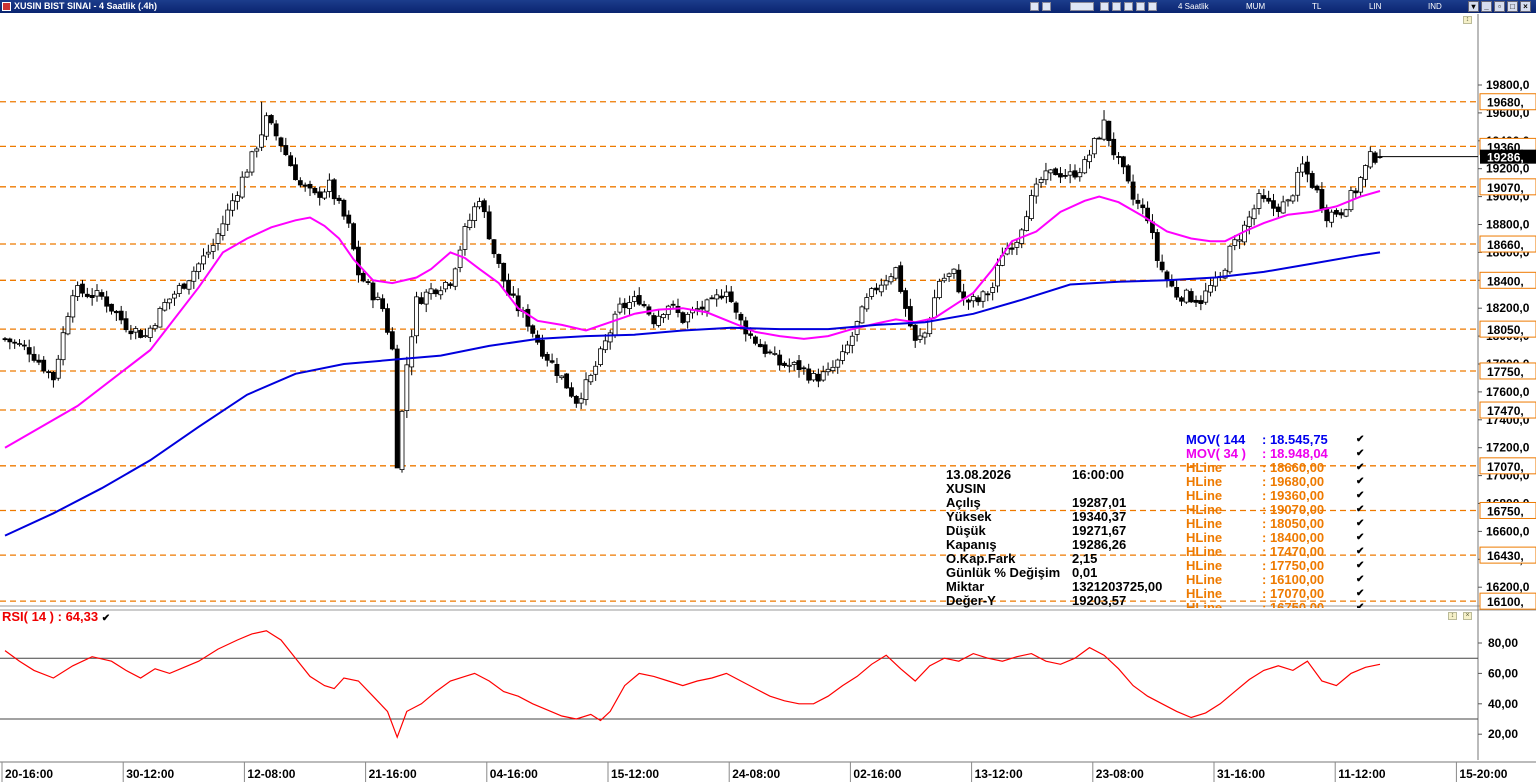 The height and width of the screenshot is (782, 1536). I want to click on rsi-panel-close-icon: ×, so click(1467, 616).